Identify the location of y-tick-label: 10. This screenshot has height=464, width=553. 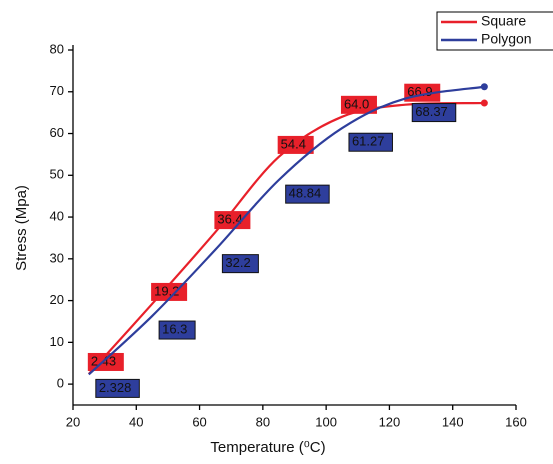
(57, 341).